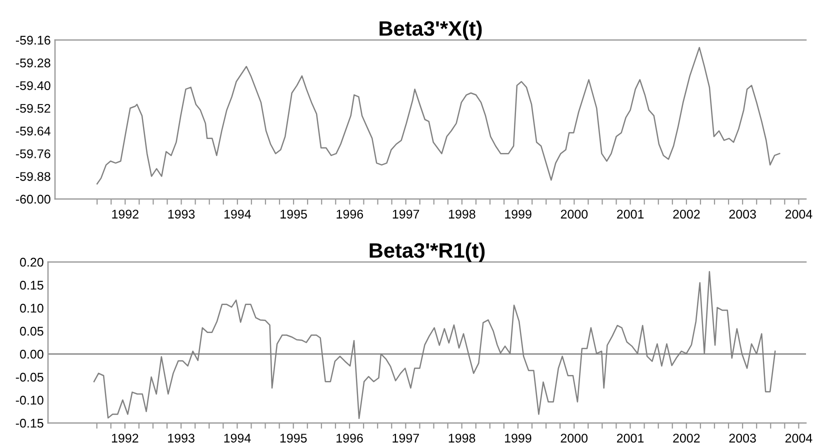 The height and width of the screenshot is (445, 824). What do you see at coordinates (33, 85) in the screenshot?
I see `y-tick-label: -59.40` at bounding box center [33, 85].